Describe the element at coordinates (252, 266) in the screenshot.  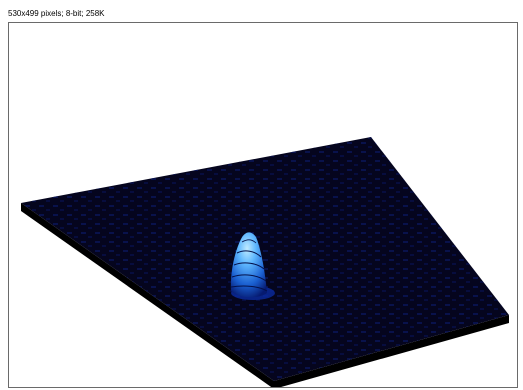
I see `peak-feature` at that location.